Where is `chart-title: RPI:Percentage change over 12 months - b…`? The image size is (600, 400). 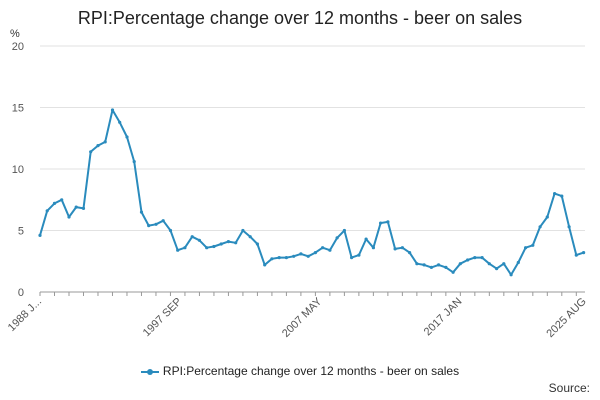
chart-title: RPI:Percentage change over 12 months - b… is located at coordinates (300, 18).